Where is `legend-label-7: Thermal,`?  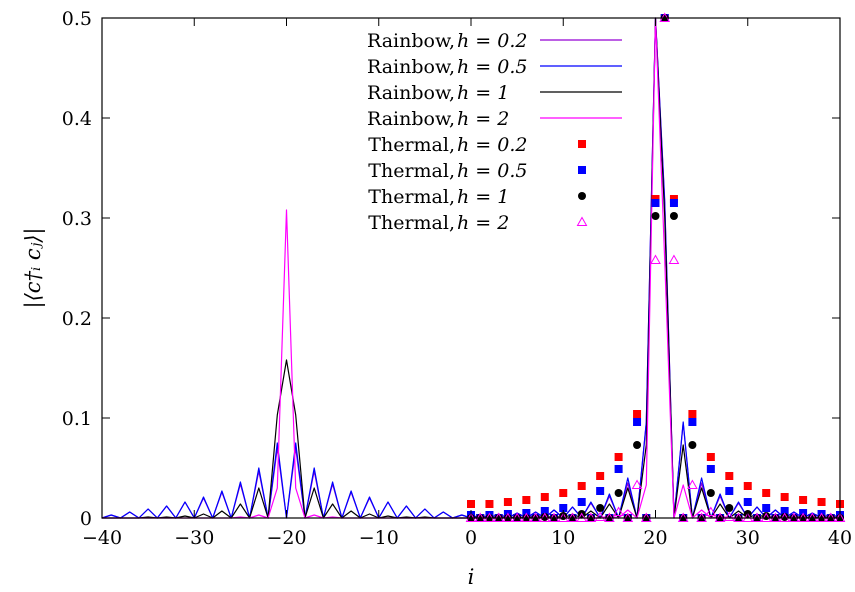 legend-label-7: Thermal, is located at coordinates (411, 223).